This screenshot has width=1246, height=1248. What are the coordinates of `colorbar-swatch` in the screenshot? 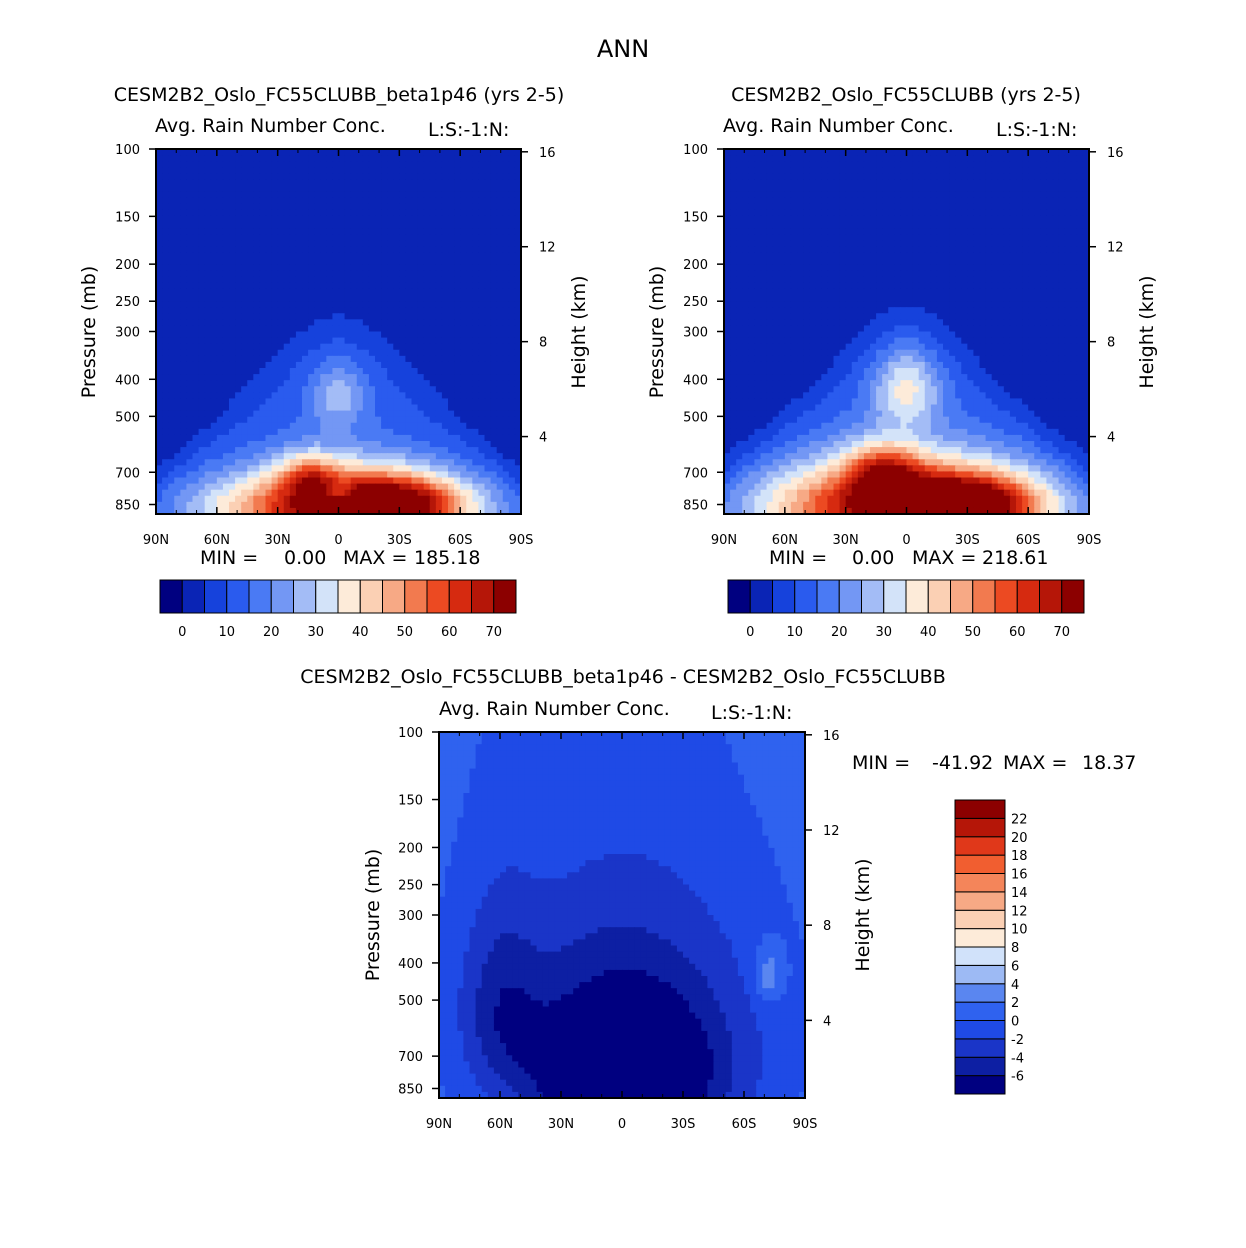 It's located at (238, 596).